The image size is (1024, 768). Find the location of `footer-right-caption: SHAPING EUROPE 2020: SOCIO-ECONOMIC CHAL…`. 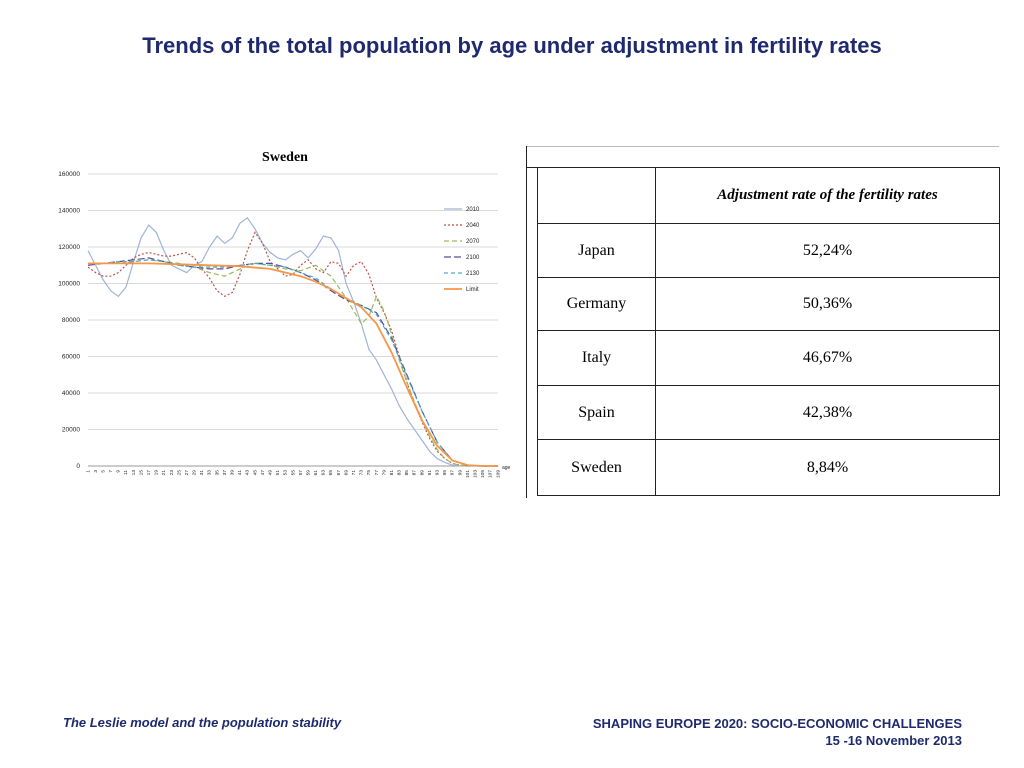

footer-right-caption: SHAPING EUROPE 2020: SOCIO-ECONOMIC CHAL… is located at coordinates (777, 732).